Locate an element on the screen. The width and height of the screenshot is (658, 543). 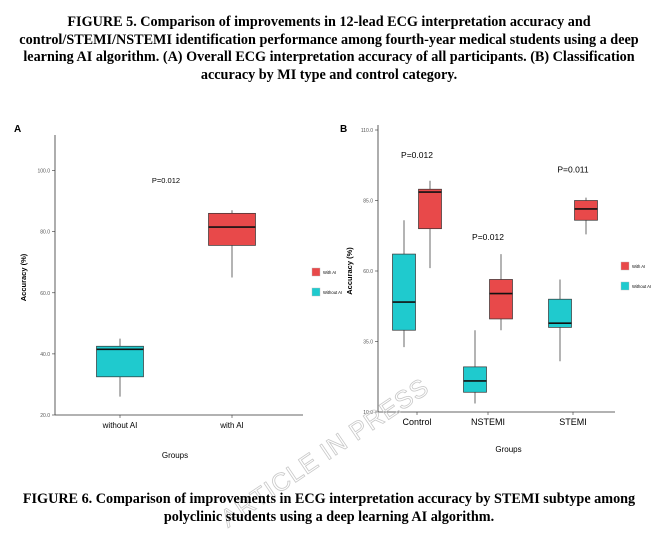
y-tick-label: 80.0 is located at coordinates (45, 233).